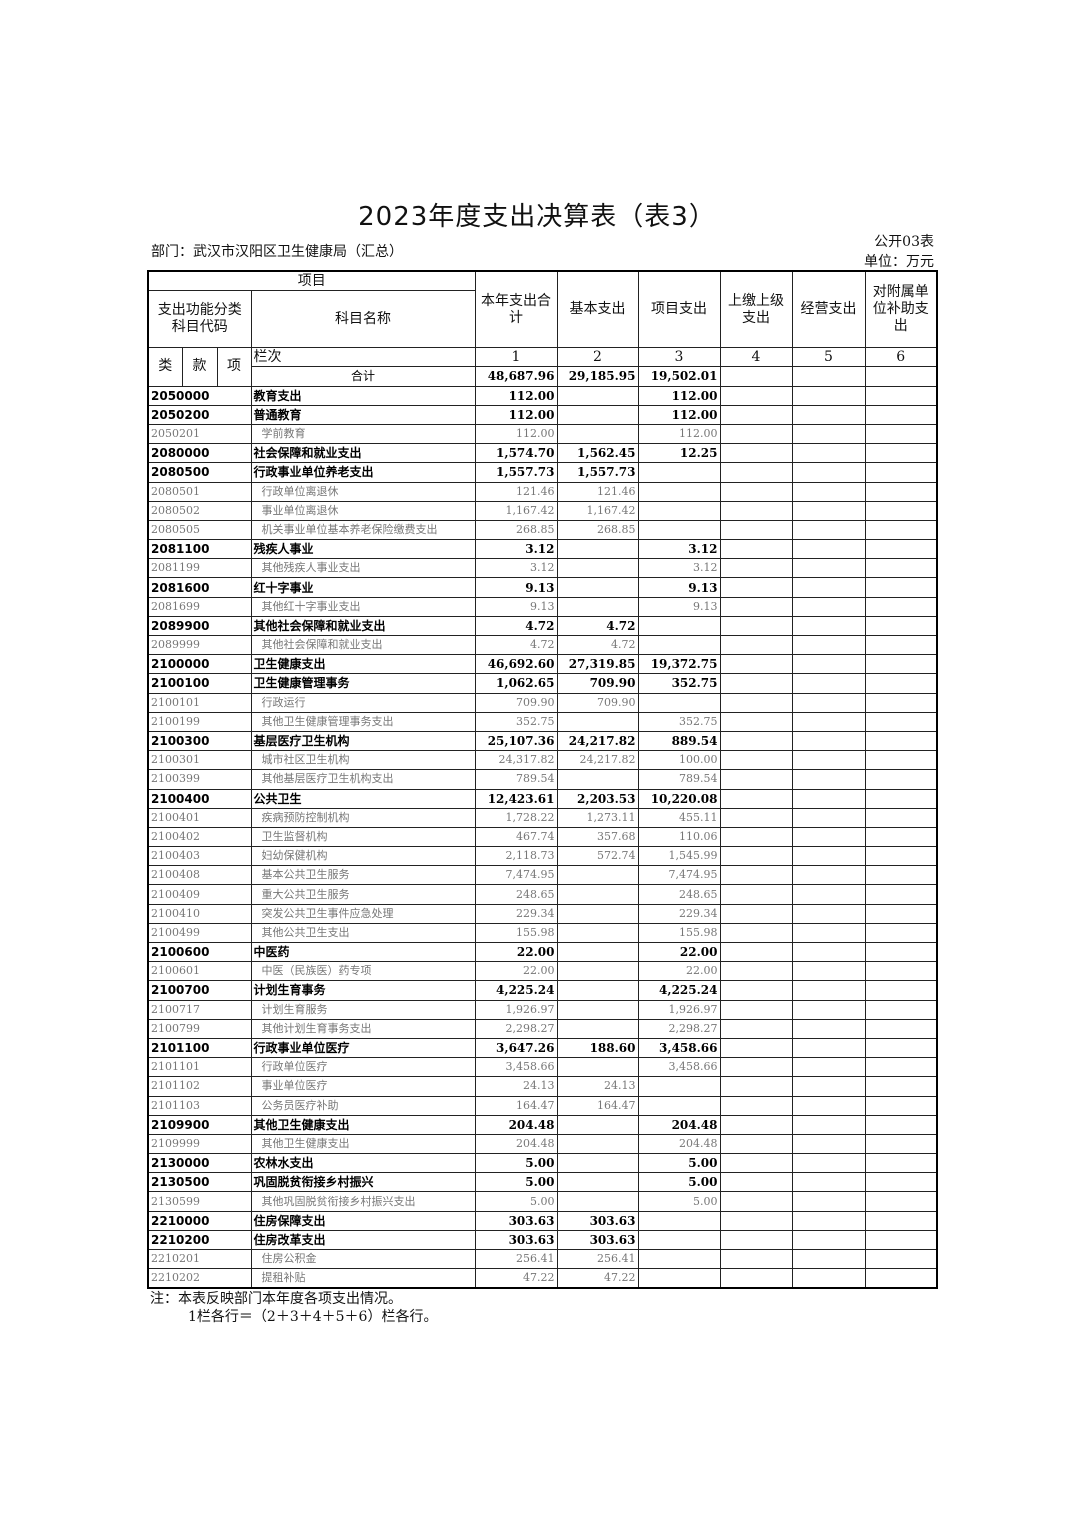  What do you see at coordinates (363, 434) in the screenshot?
I see `row-name: 学前教育` at bounding box center [363, 434].